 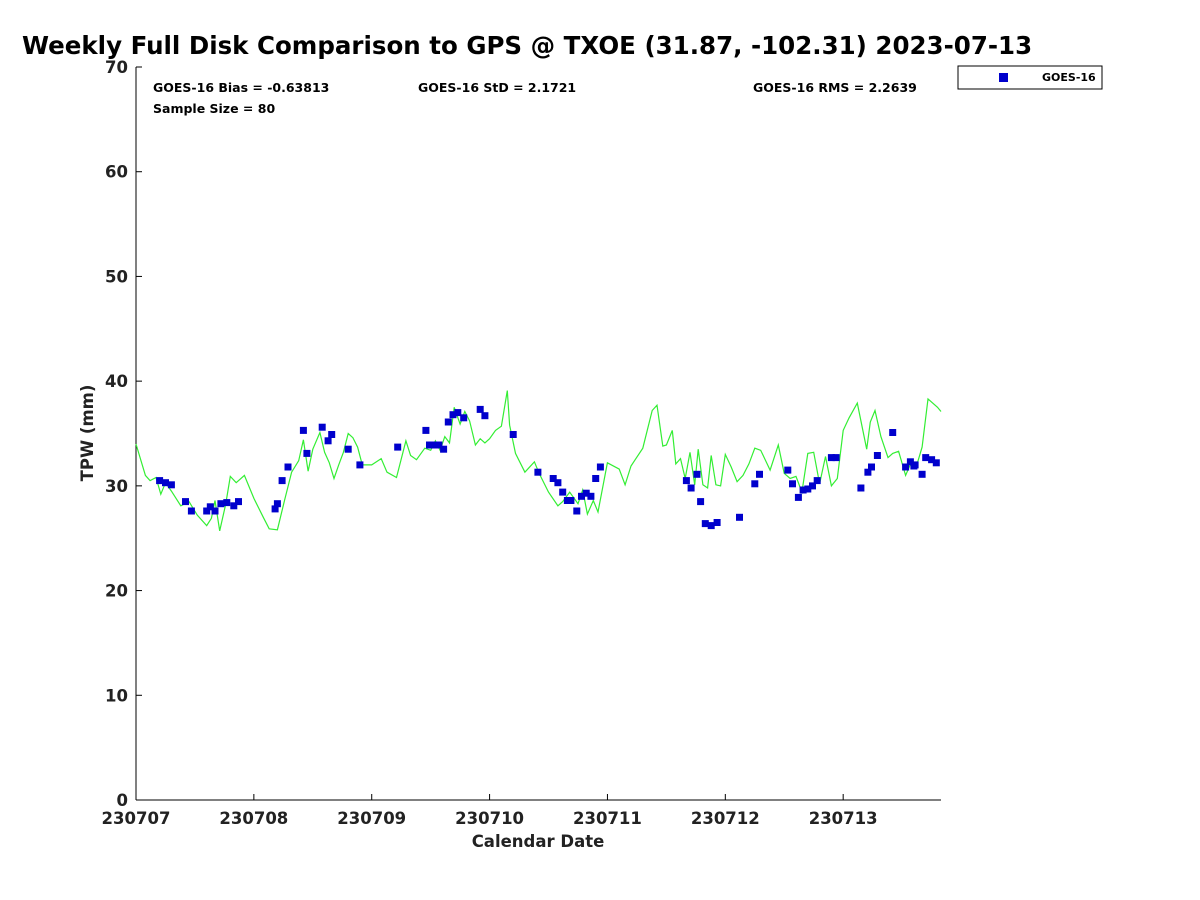 What do you see at coordinates (116, 381) in the screenshot?
I see `y-tick-label: 40` at bounding box center [116, 381].